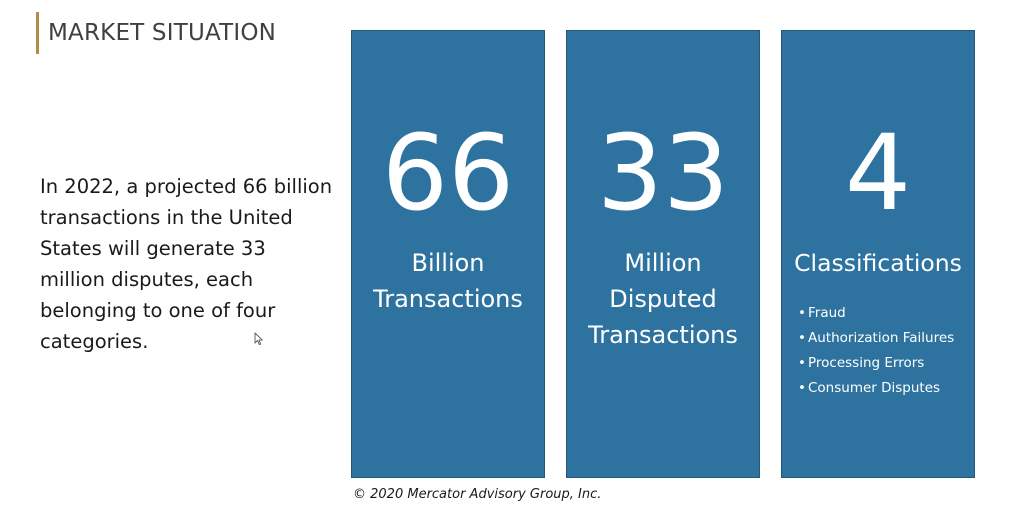 The image size is (1024, 510). I want to click on list-item-text: Consumer Disputes, so click(874, 388).